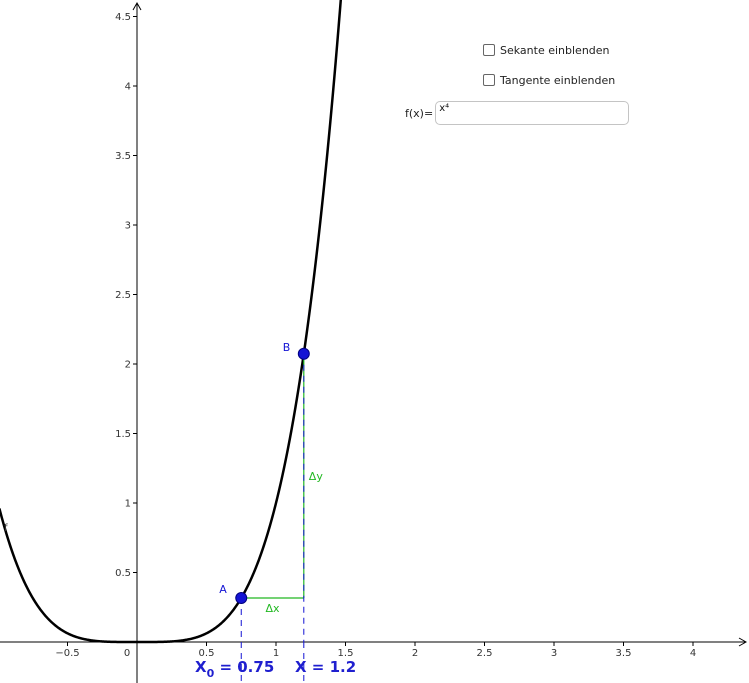 Image resolution: width=749 pixels, height=683 pixels. I want to click on function-input-value: x⁴, so click(444, 108).